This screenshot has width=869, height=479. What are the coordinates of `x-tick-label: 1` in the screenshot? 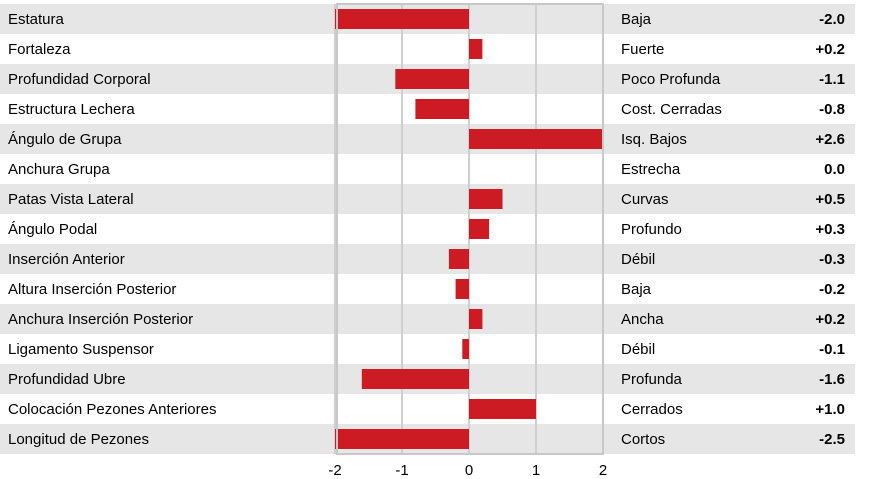 It's located at (536, 470).